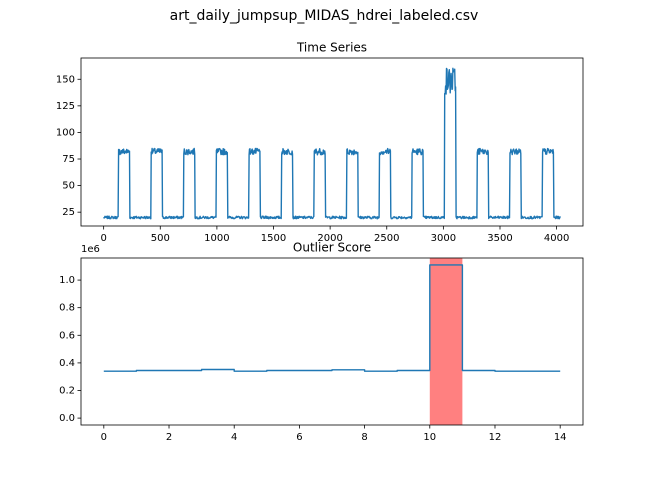 Image resolution: width=648 pixels, height=486 pixels. I want to click on y-tick-label: 0.8, so click(67, 308).